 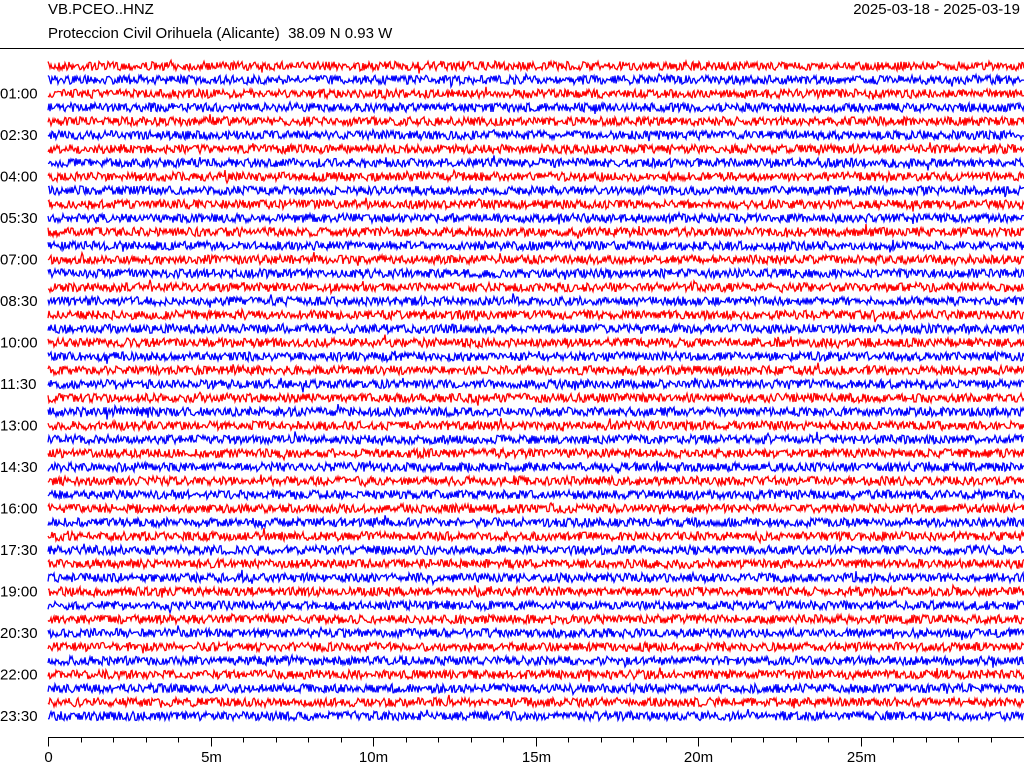 I want to click on station: VB.PCEO..HNZ, so click(x=101, y=9).